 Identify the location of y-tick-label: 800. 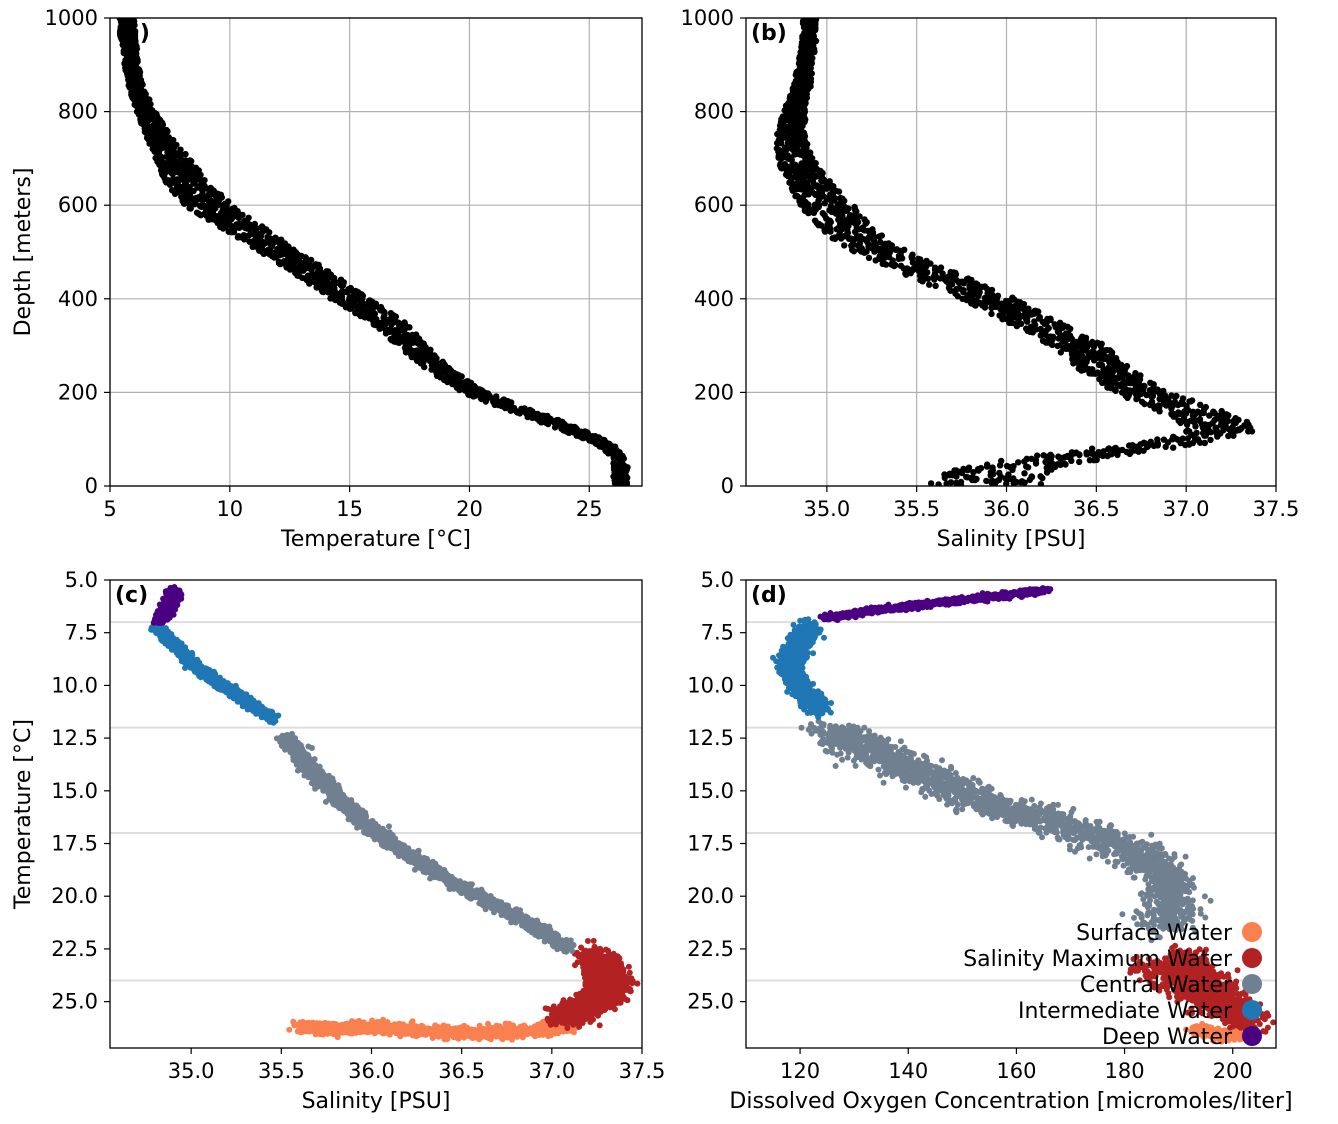
(714, 112).